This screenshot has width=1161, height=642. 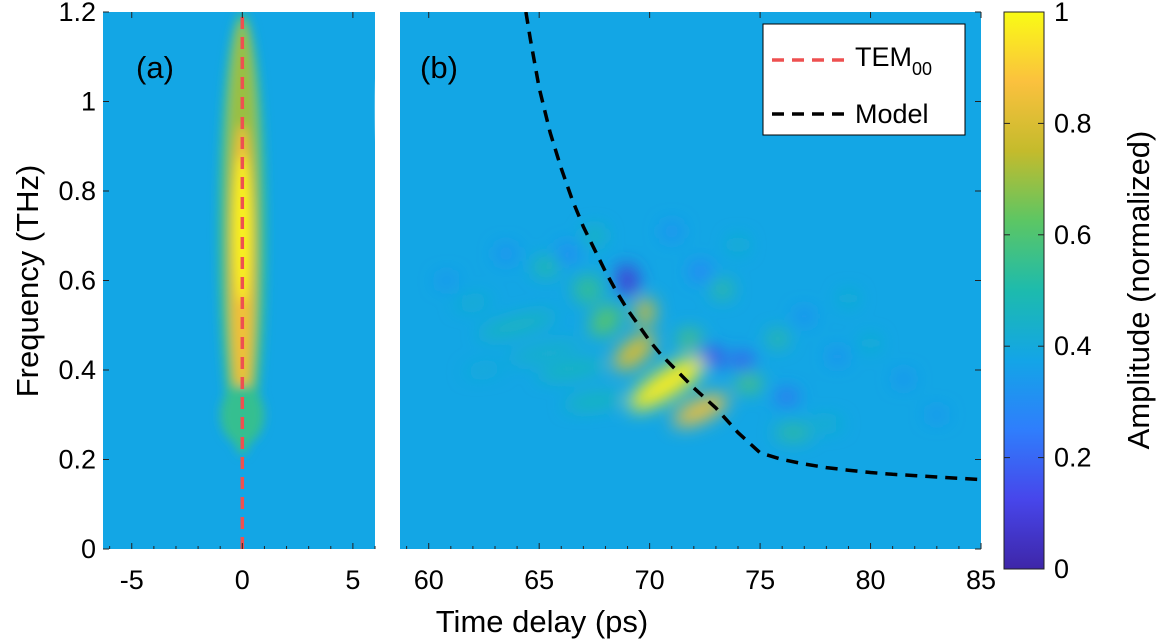 What do you see at coordinates (27, 281) in the screenshot?
I see `y-axis-label: Frequency (THz)` at bounding box center [27, 281].